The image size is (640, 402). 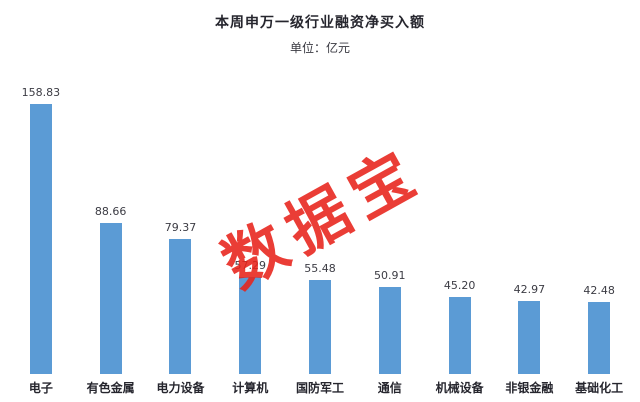 What do you see at coordinates (459, 285) in the screenshot?
I see `value-label: 45.20` at bounding box center [459, 285].